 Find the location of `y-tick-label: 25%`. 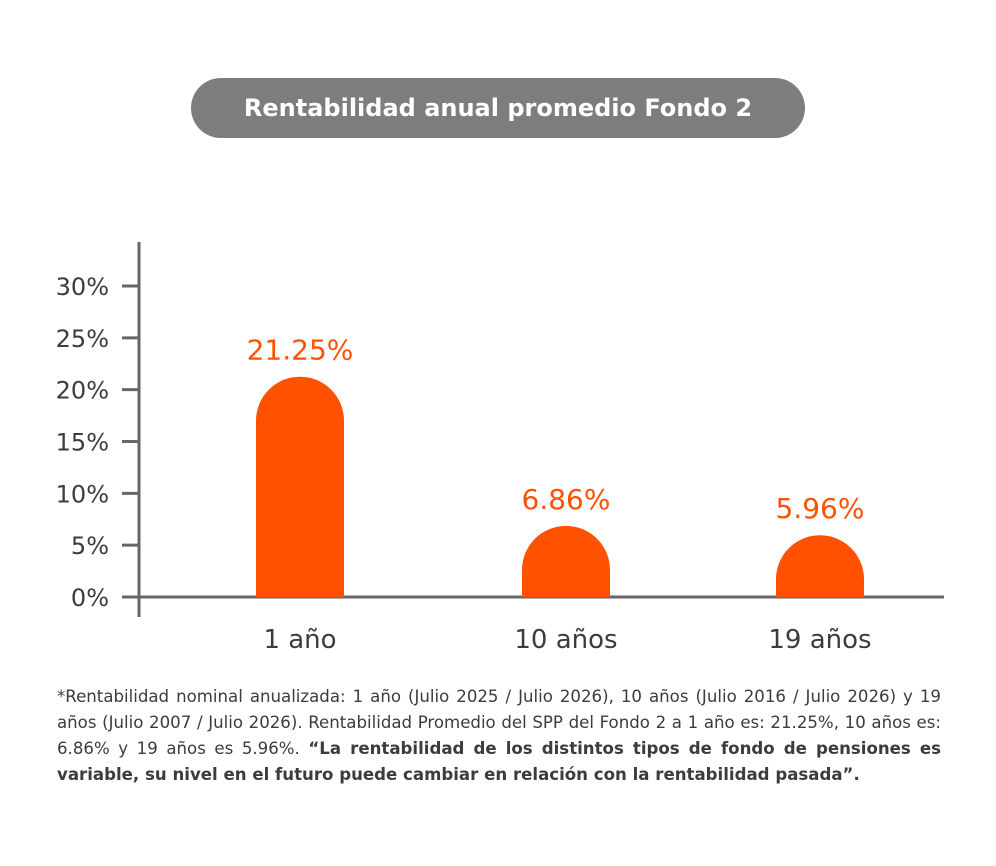

y-tick-label: 25% is located at coordinates (82, 339).